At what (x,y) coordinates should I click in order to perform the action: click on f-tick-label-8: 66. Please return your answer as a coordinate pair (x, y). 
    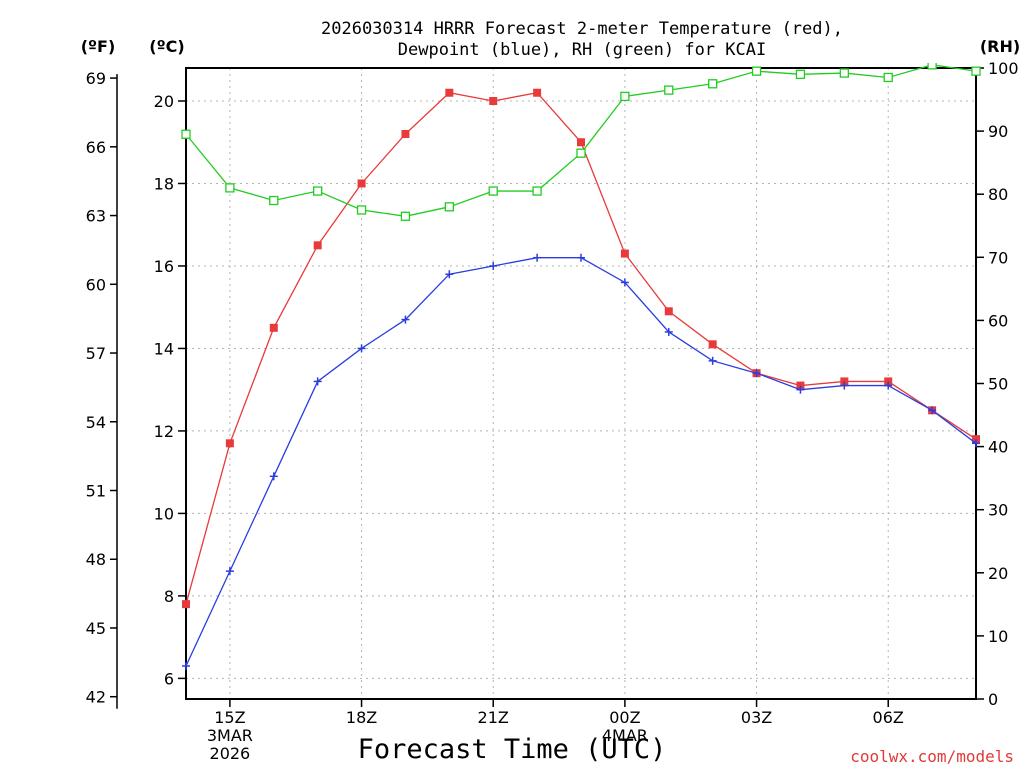
    Looking at the image, I should click on (96, 147).